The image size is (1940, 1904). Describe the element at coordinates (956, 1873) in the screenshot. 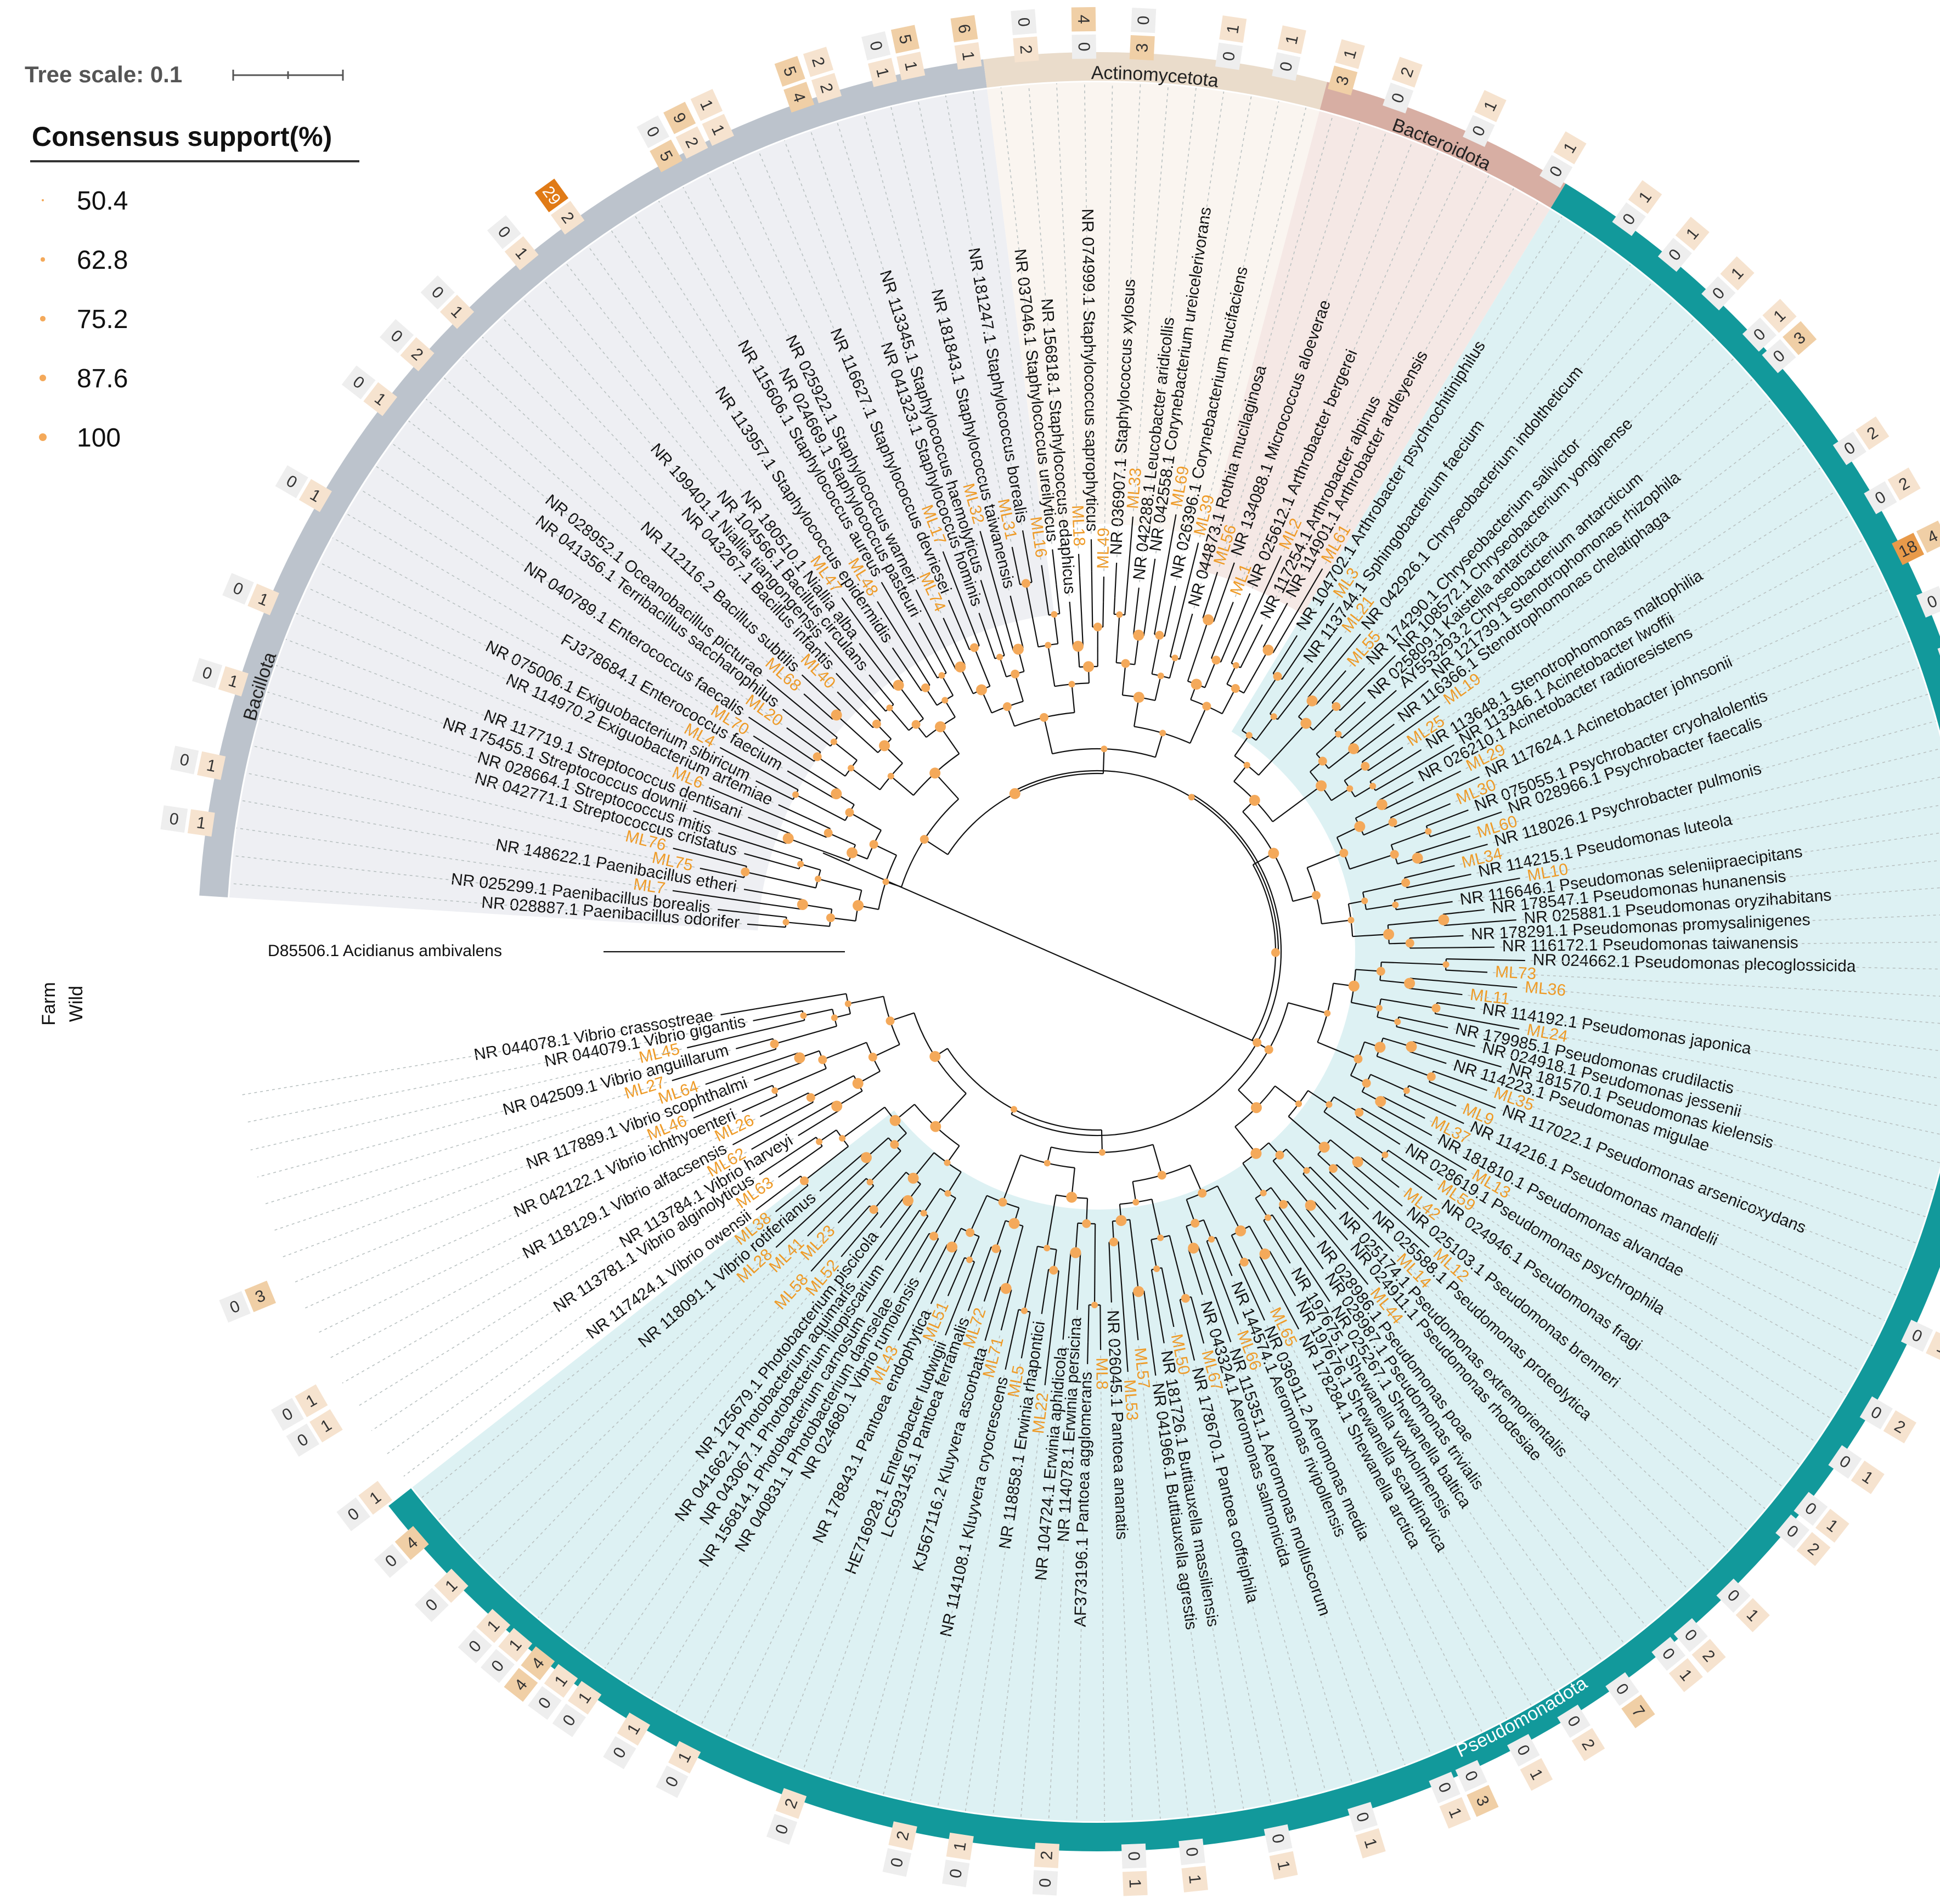

I see `count-cell-value: 0` at that location.